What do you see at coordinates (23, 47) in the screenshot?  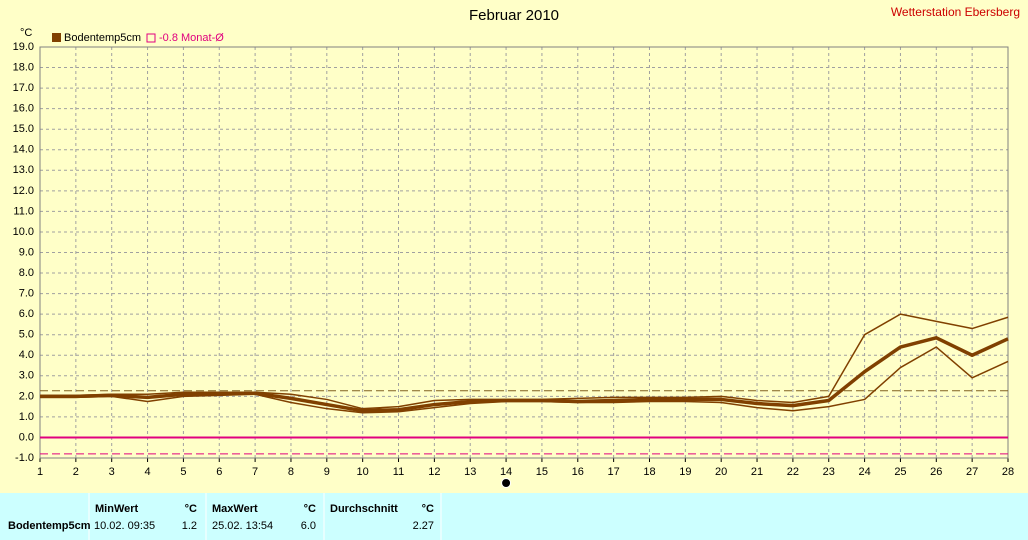 I see `y-tick-label: 19.0` at bounding box center [23, 47].